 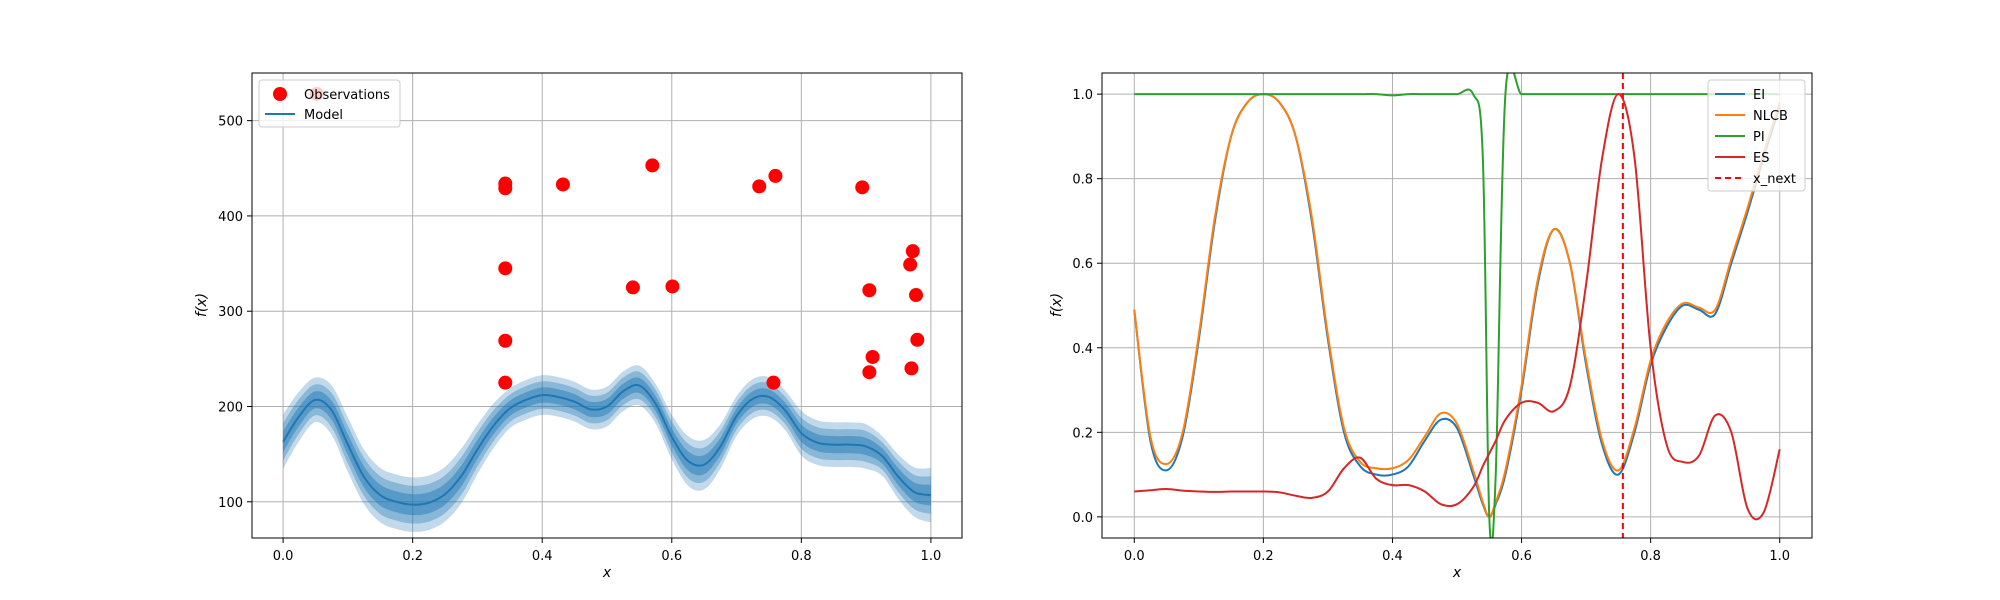 I want to click on legend-label: Observations, so click(x=347, y=95).